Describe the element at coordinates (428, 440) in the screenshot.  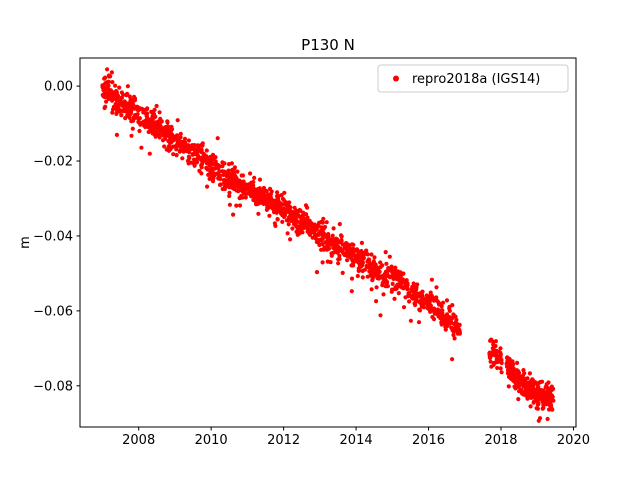
I see `x-tick-label: 2016` at that location.